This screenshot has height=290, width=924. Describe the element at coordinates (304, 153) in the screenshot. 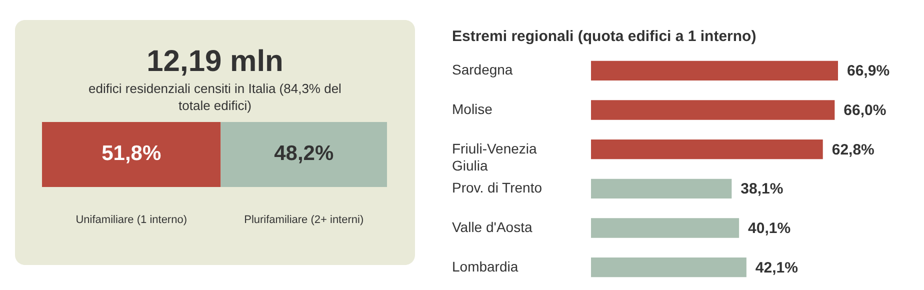

I see `data-label: 48,2%` at that location.